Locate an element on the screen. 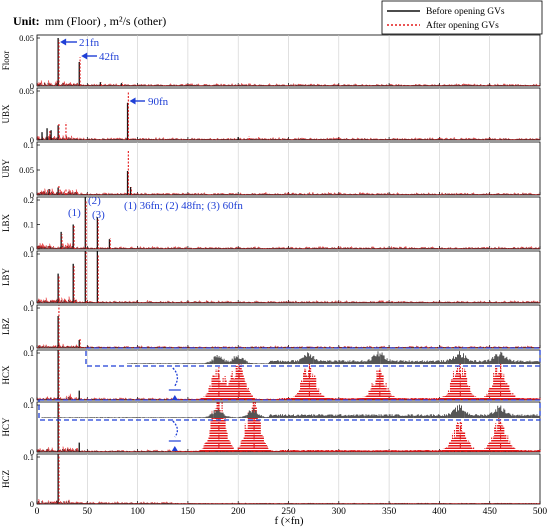 Image resolution: width=550 pixels, height=529 pixels. x-tick-label: 50 is located at coordinates (88, 512).